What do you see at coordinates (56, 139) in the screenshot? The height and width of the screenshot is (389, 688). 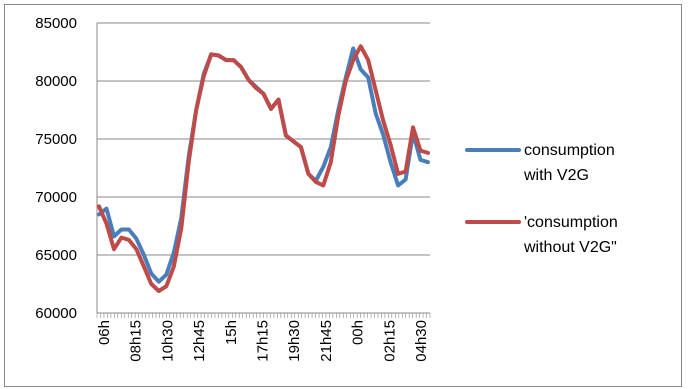 I see `y-tick-label: 75000` at bounding box center [56, 139].